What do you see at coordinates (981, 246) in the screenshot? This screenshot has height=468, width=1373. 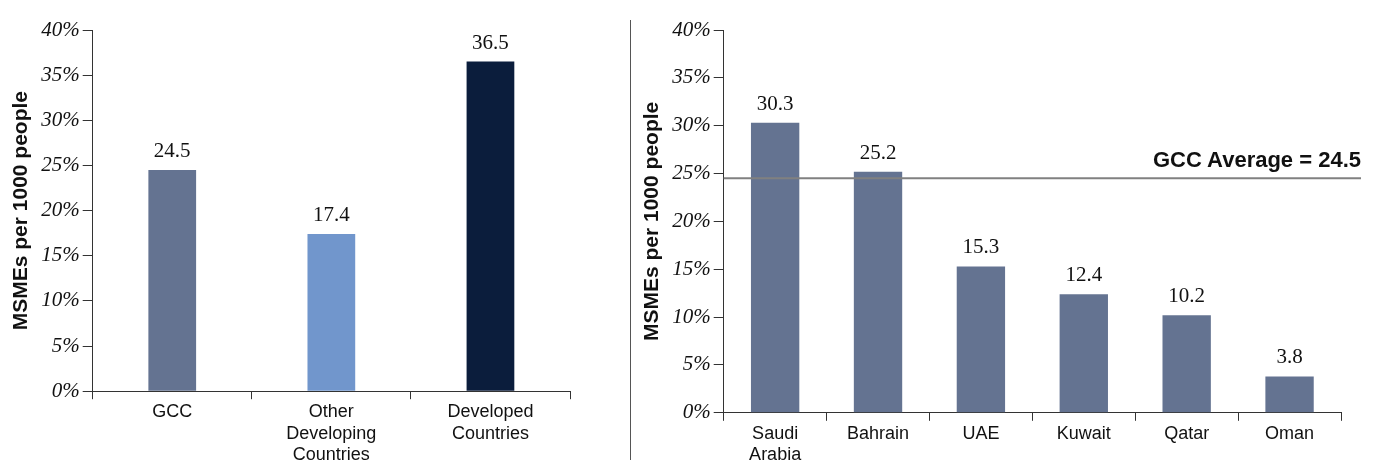 I see `data-label: 15.3` at bounding box center [981, 246].